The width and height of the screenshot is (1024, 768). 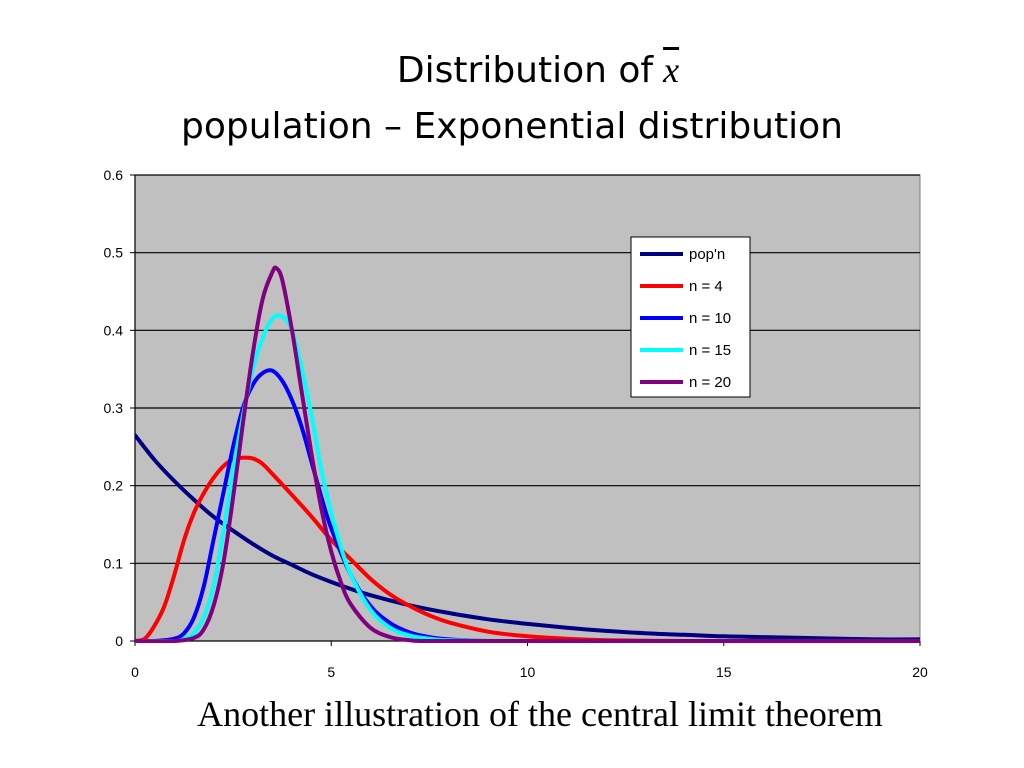 What do you see at coordinates (528, 672) in the screenshot?
I see `x-tick-label: 10` at bounding box center [528, 672].